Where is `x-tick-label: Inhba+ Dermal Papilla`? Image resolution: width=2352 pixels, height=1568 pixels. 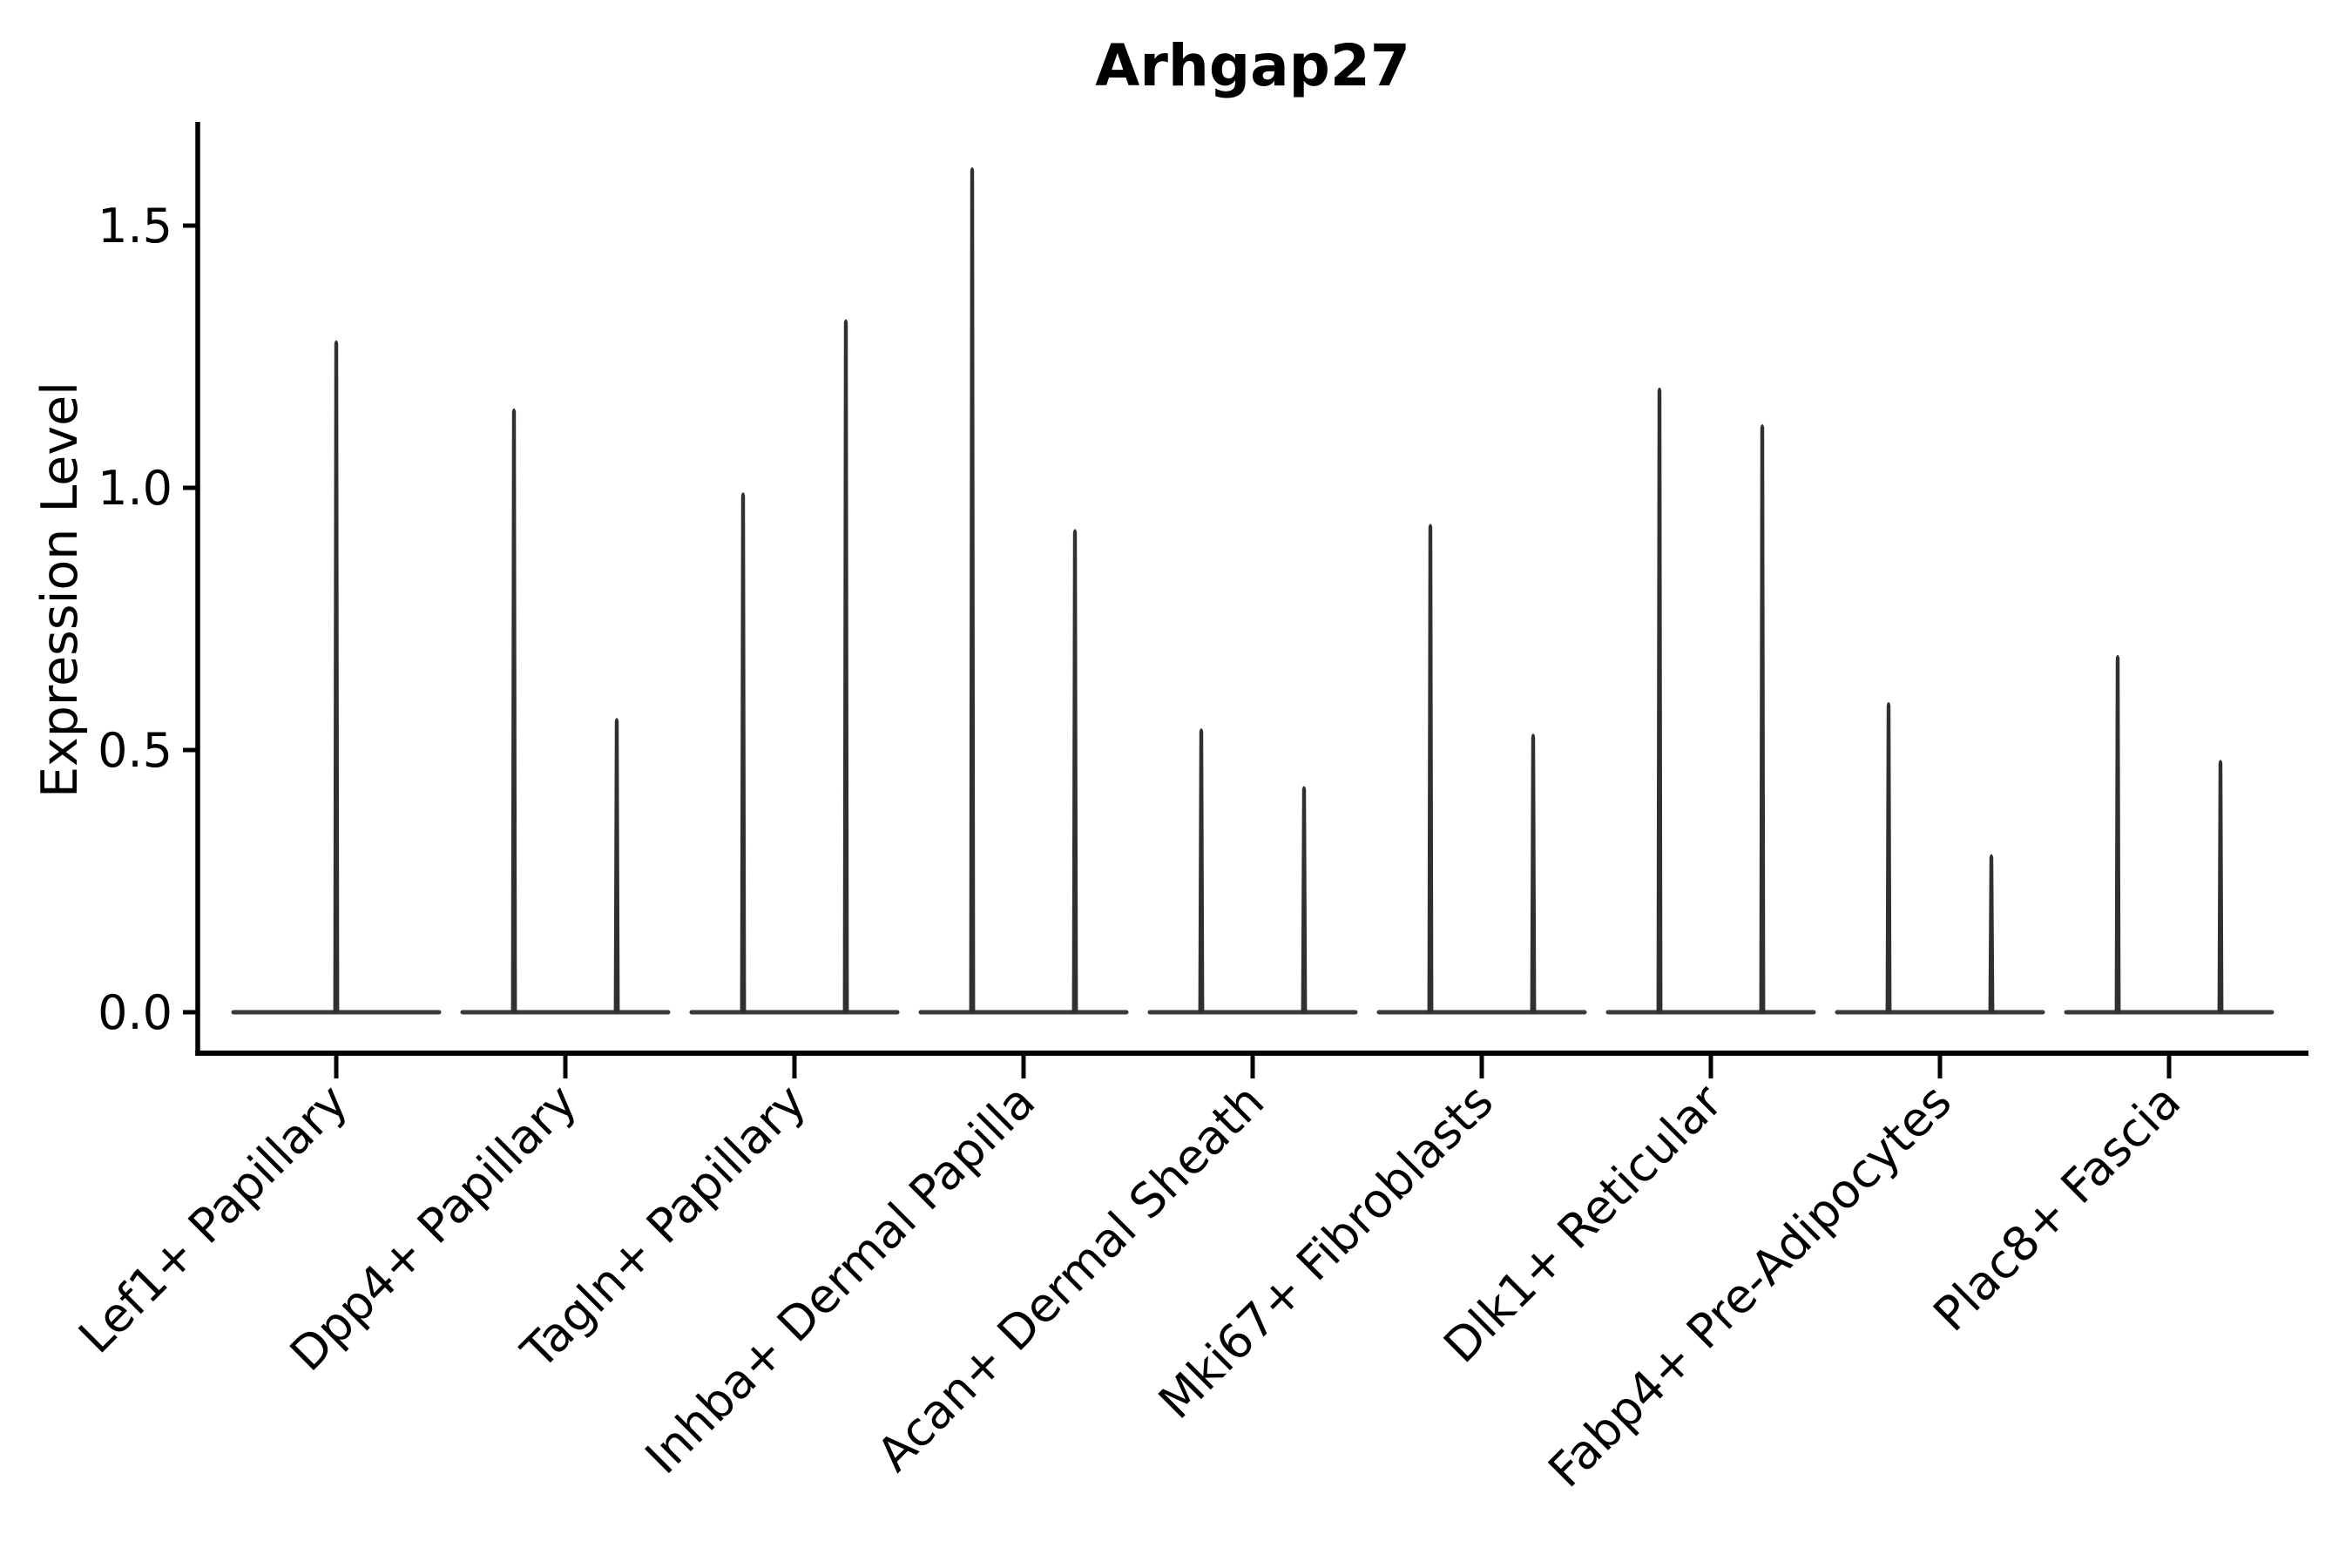 x-tick-label: Inhba+ Dermal Papilla is located at coordinates (840, 1279).